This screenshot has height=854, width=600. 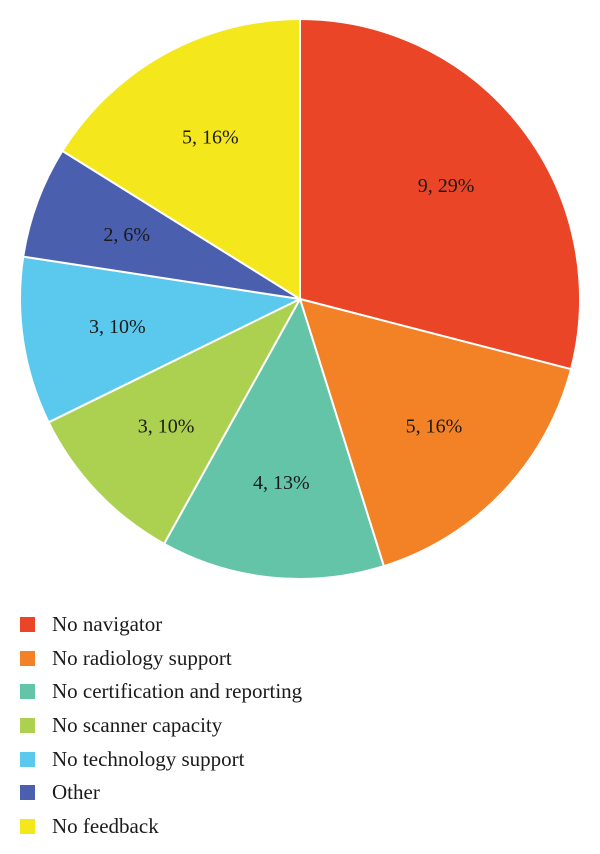 What do you see at coordinates (107, 624) in the screenshot?
I see `legend-label: No navigator` at bounding box center [107, 624].